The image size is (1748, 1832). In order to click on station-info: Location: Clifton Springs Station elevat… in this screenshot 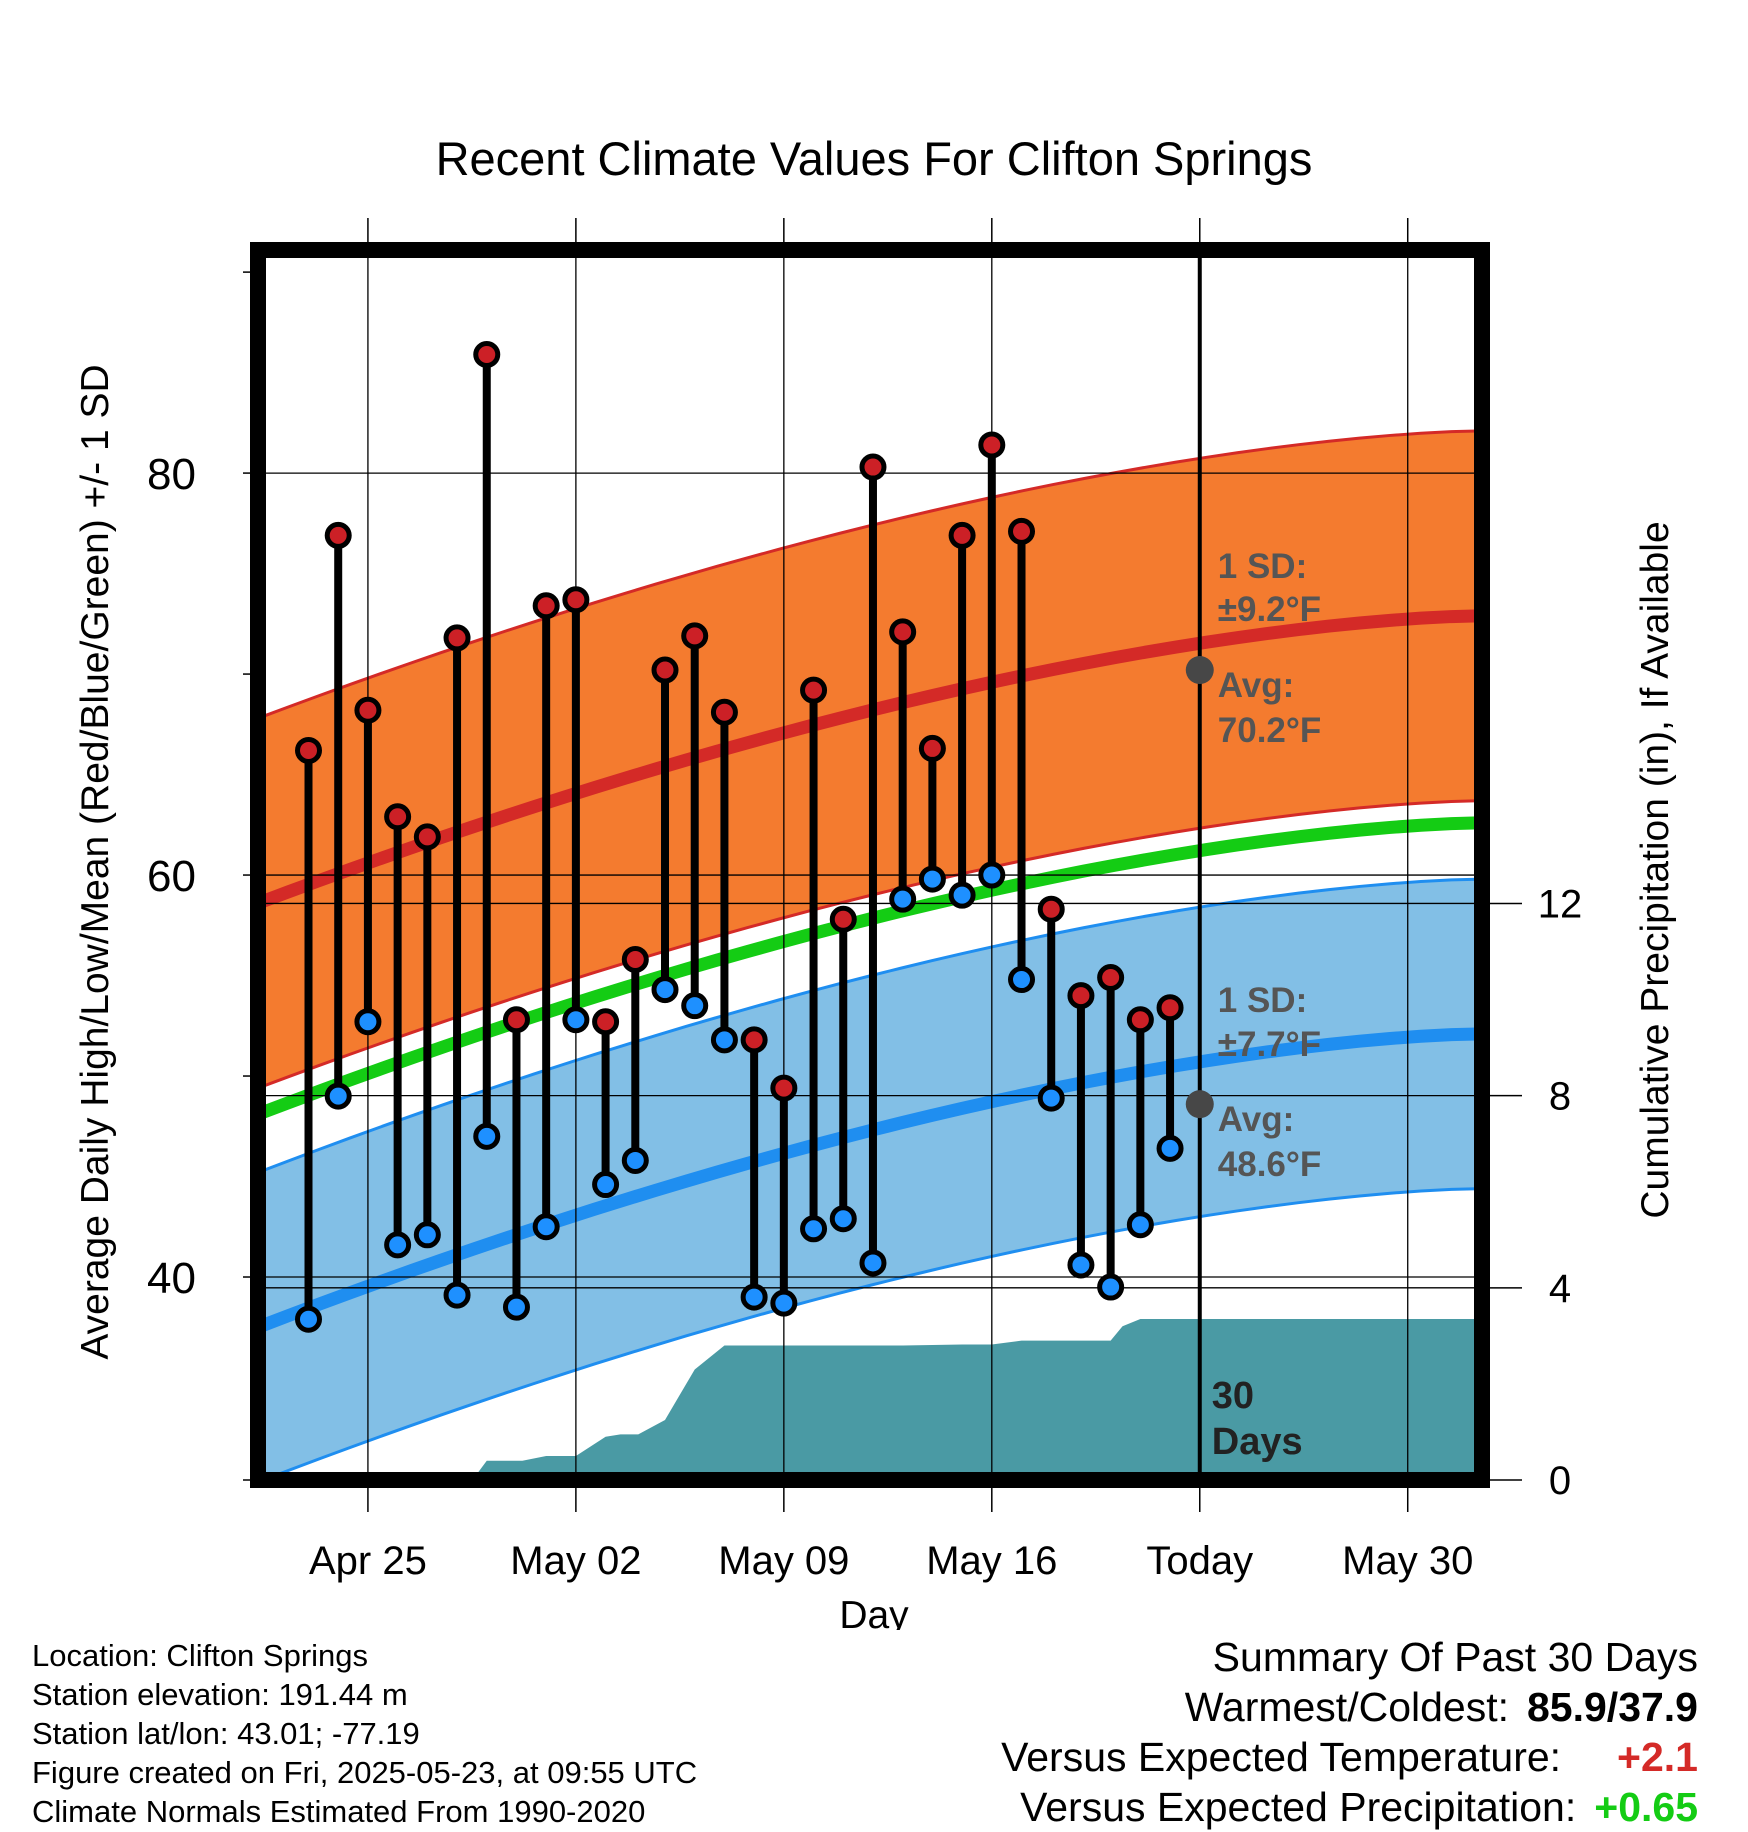, I will do `click(364, 1733)`.